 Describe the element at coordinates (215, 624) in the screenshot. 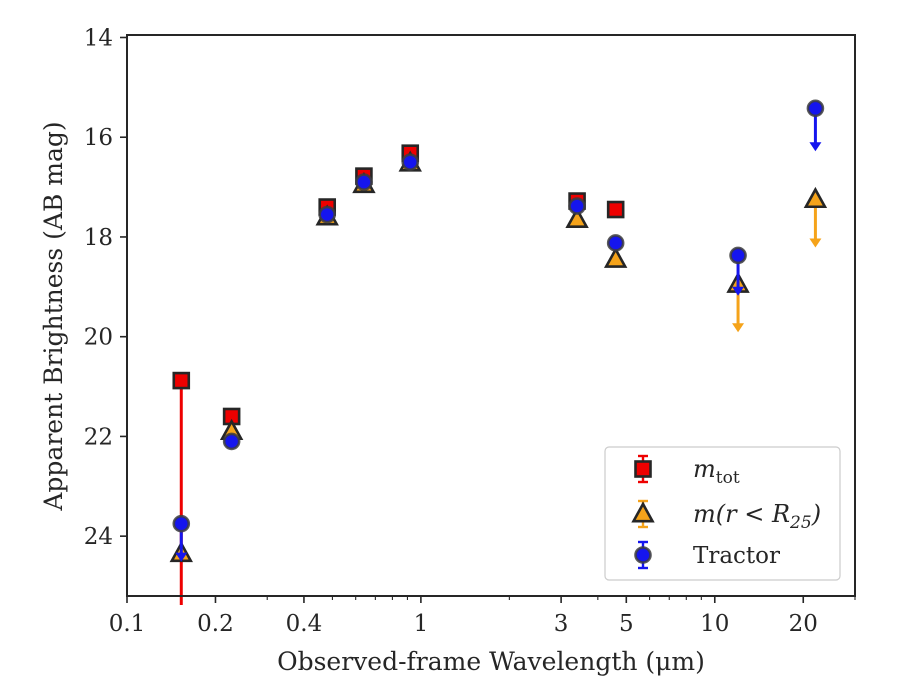

I see `x-tick-label-1: 0.2` at that location.